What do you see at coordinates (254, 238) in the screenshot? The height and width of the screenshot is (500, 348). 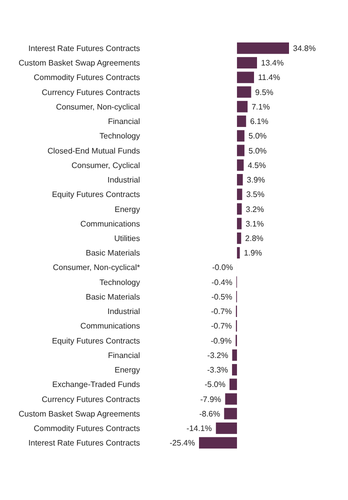 I see `data-label: 2.8%` at bounding box center [254, 238].